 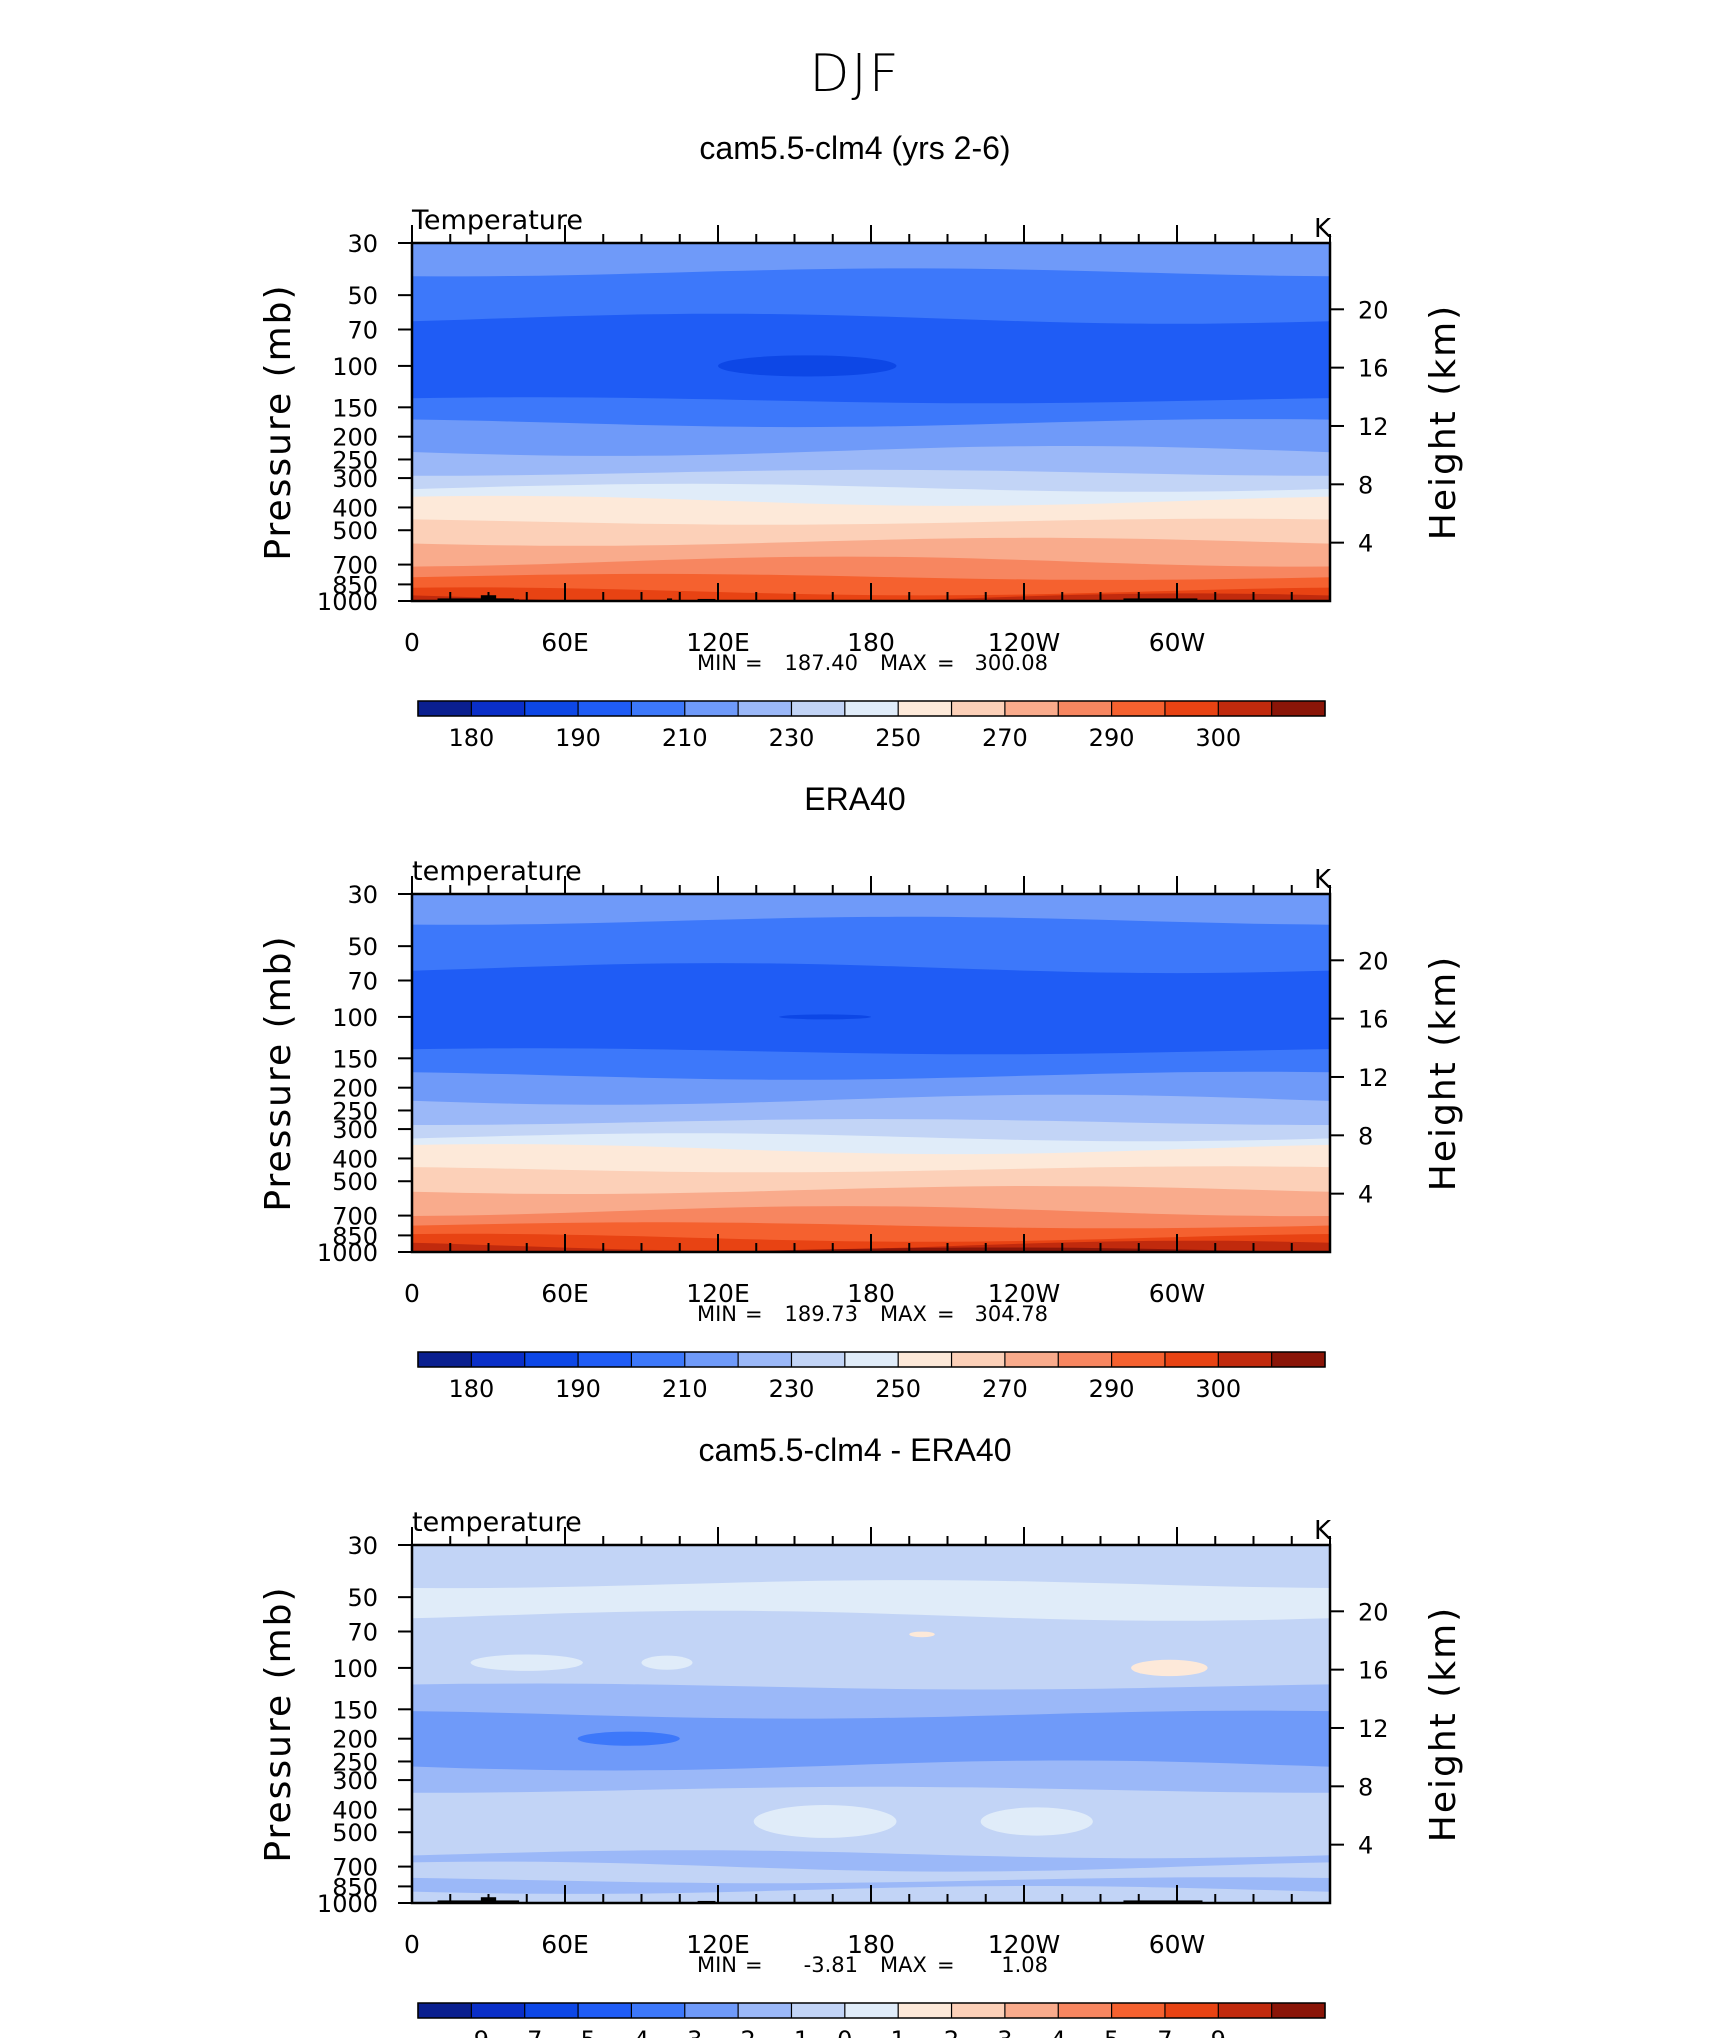 What do you see at coordinates (737, 2032) in the screenshot?
I see `colorbar-label: −2` at bounding box center [737, 2032].